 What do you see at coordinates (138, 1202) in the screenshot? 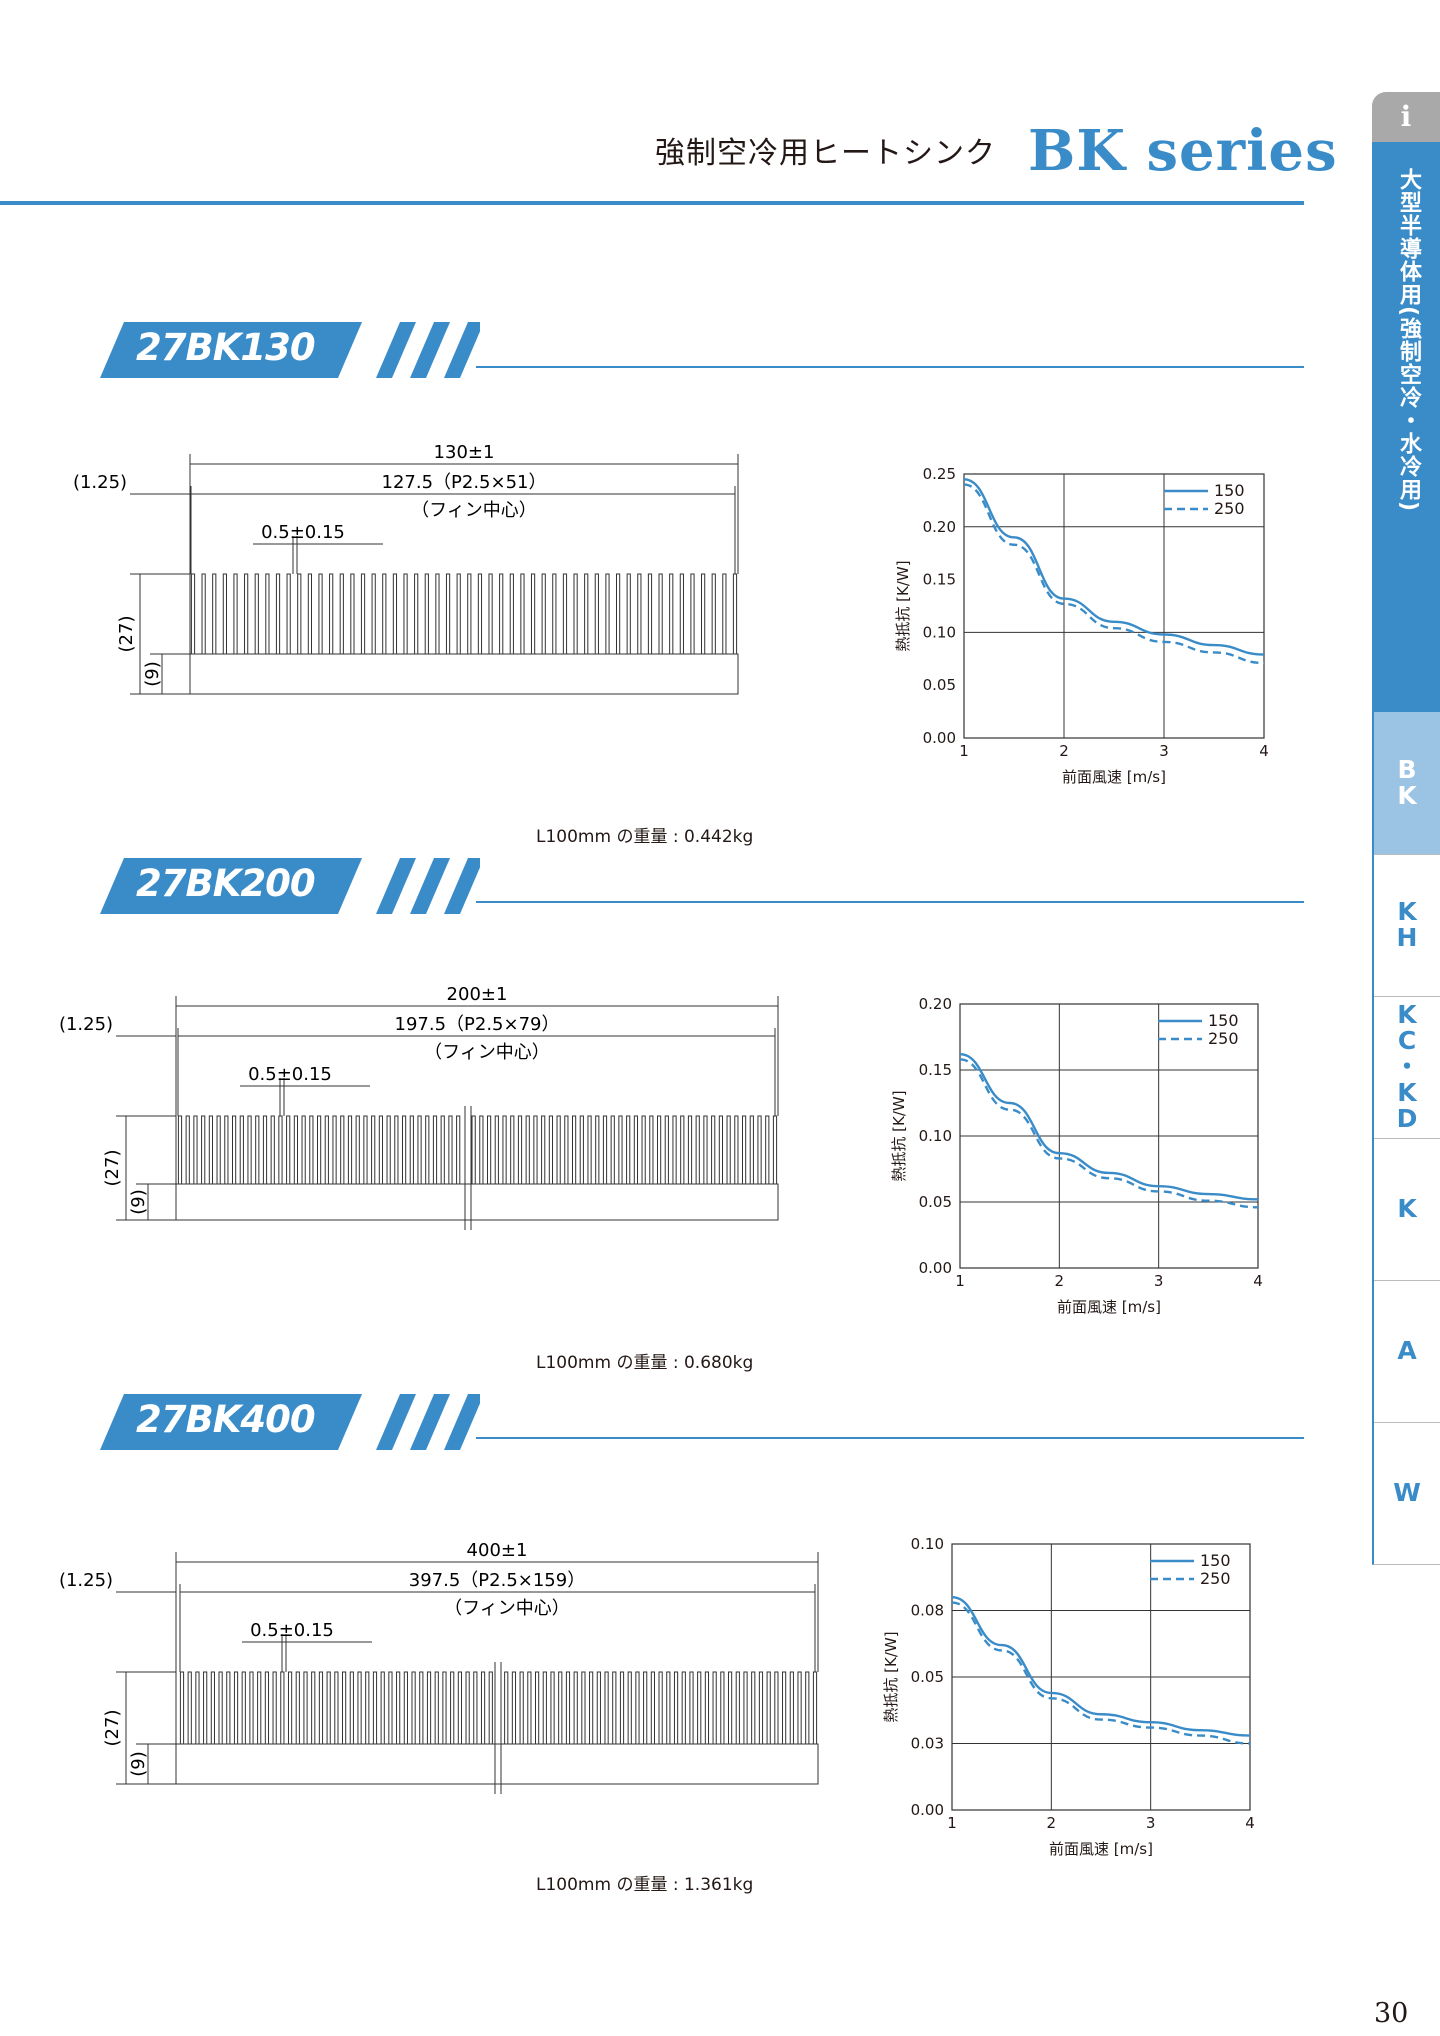
I see `base-label: (9)` at bounding box center [138, 1202].